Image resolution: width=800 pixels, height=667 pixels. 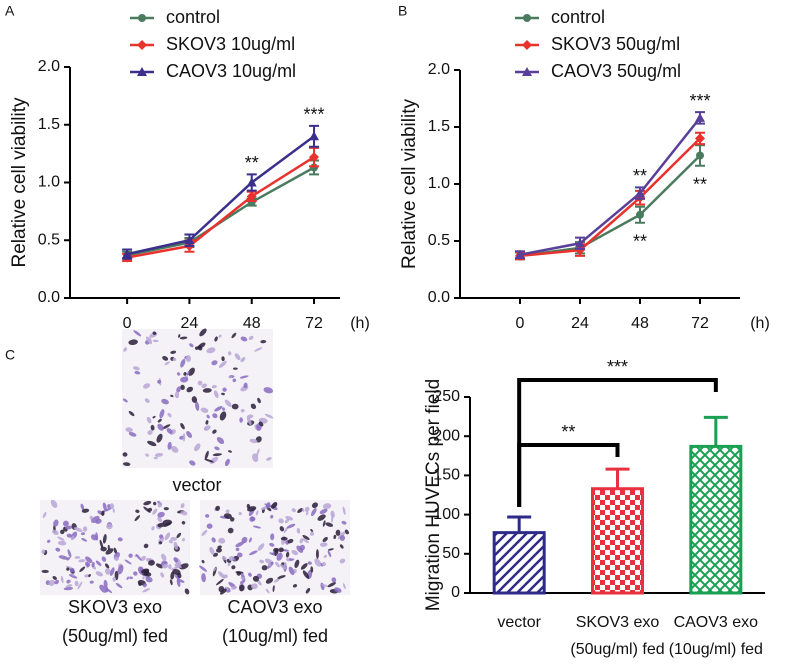 What do you see at coordinates (49, 124) in the screenshot?
I see `y-tick-label: 1.5` at bounding box center [49, 124].